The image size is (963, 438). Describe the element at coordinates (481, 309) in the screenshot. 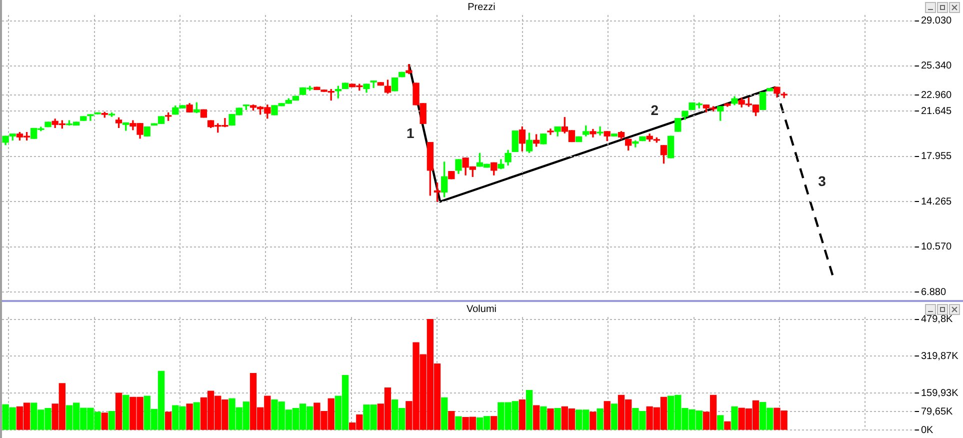

I see `chart-title: Volumi` at that location.